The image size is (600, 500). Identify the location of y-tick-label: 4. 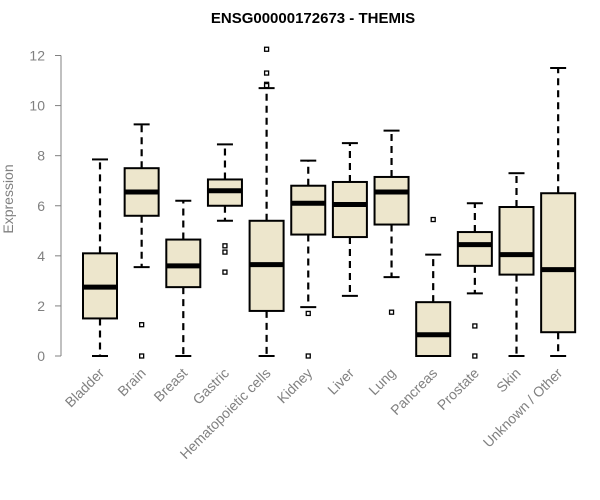
(41, 256).